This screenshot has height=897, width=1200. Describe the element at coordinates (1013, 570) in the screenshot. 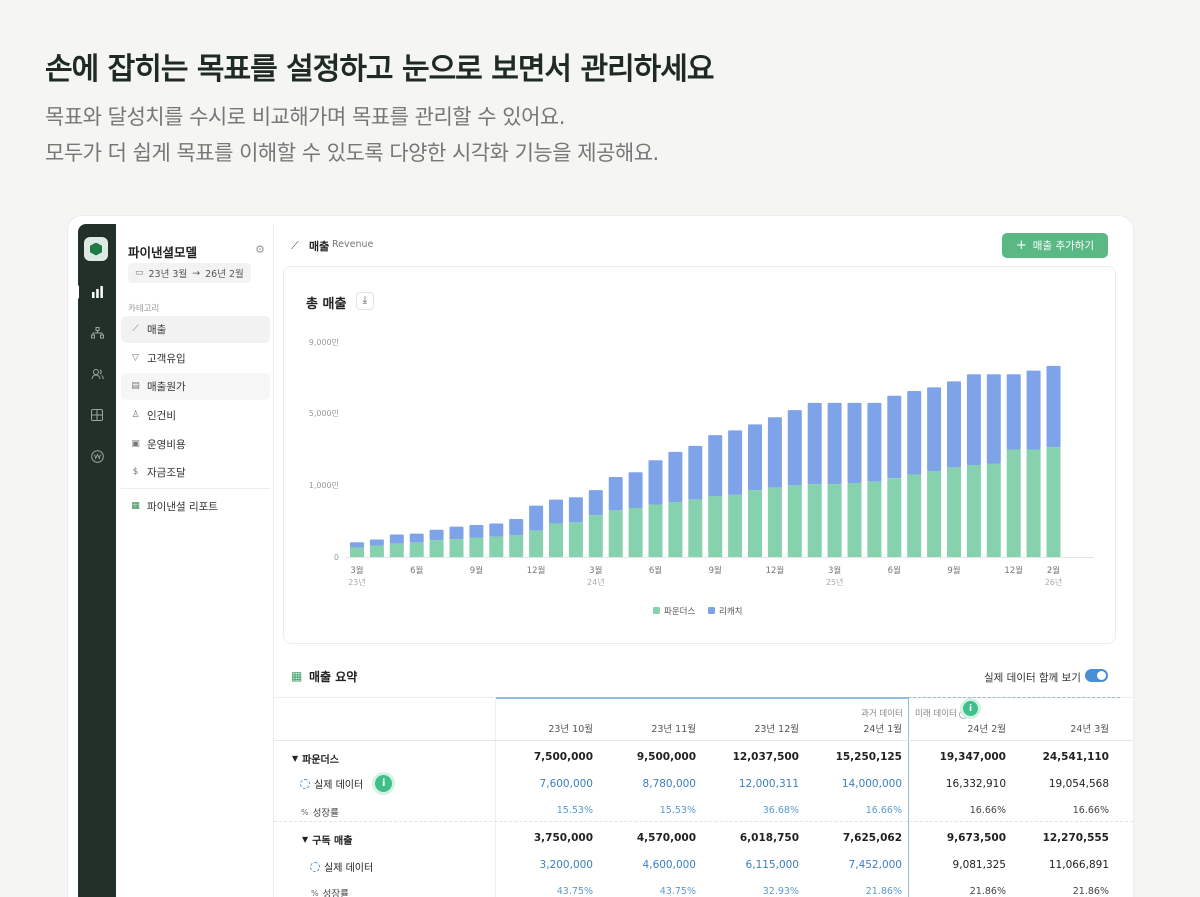

I see `x-tick-label: 12월` at that location.